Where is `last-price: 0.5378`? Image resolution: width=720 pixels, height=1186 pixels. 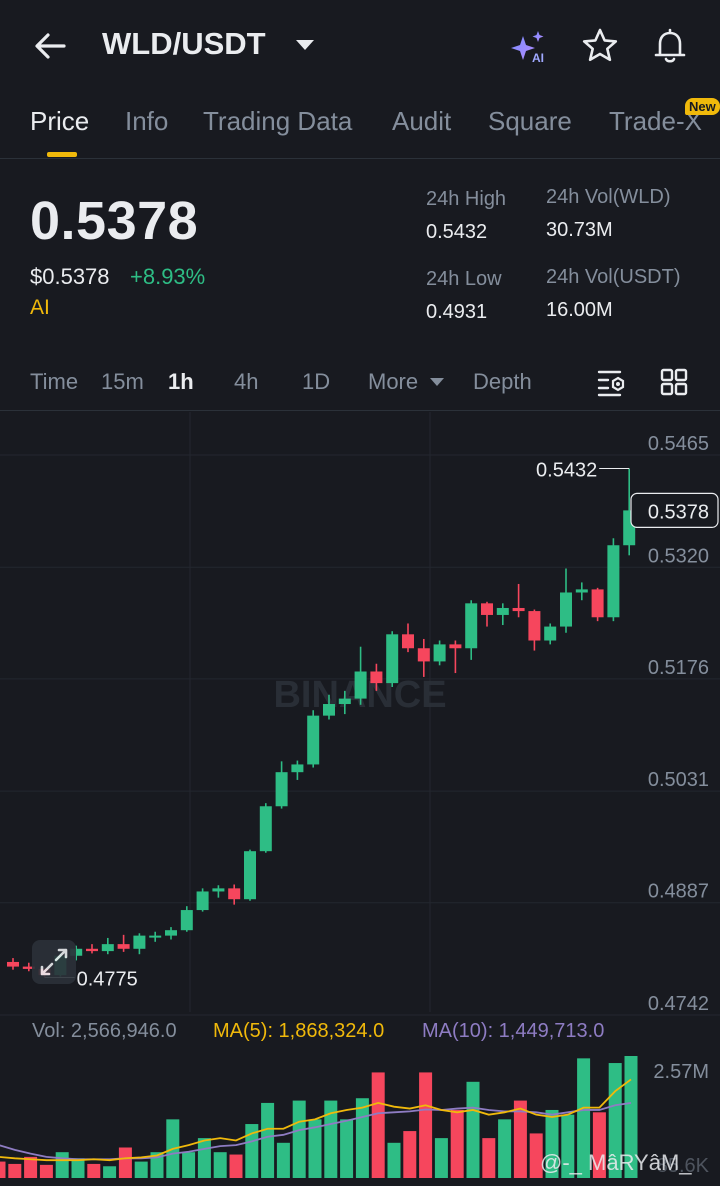
last-price: 0.5378 is located at coordinates (114, 221).